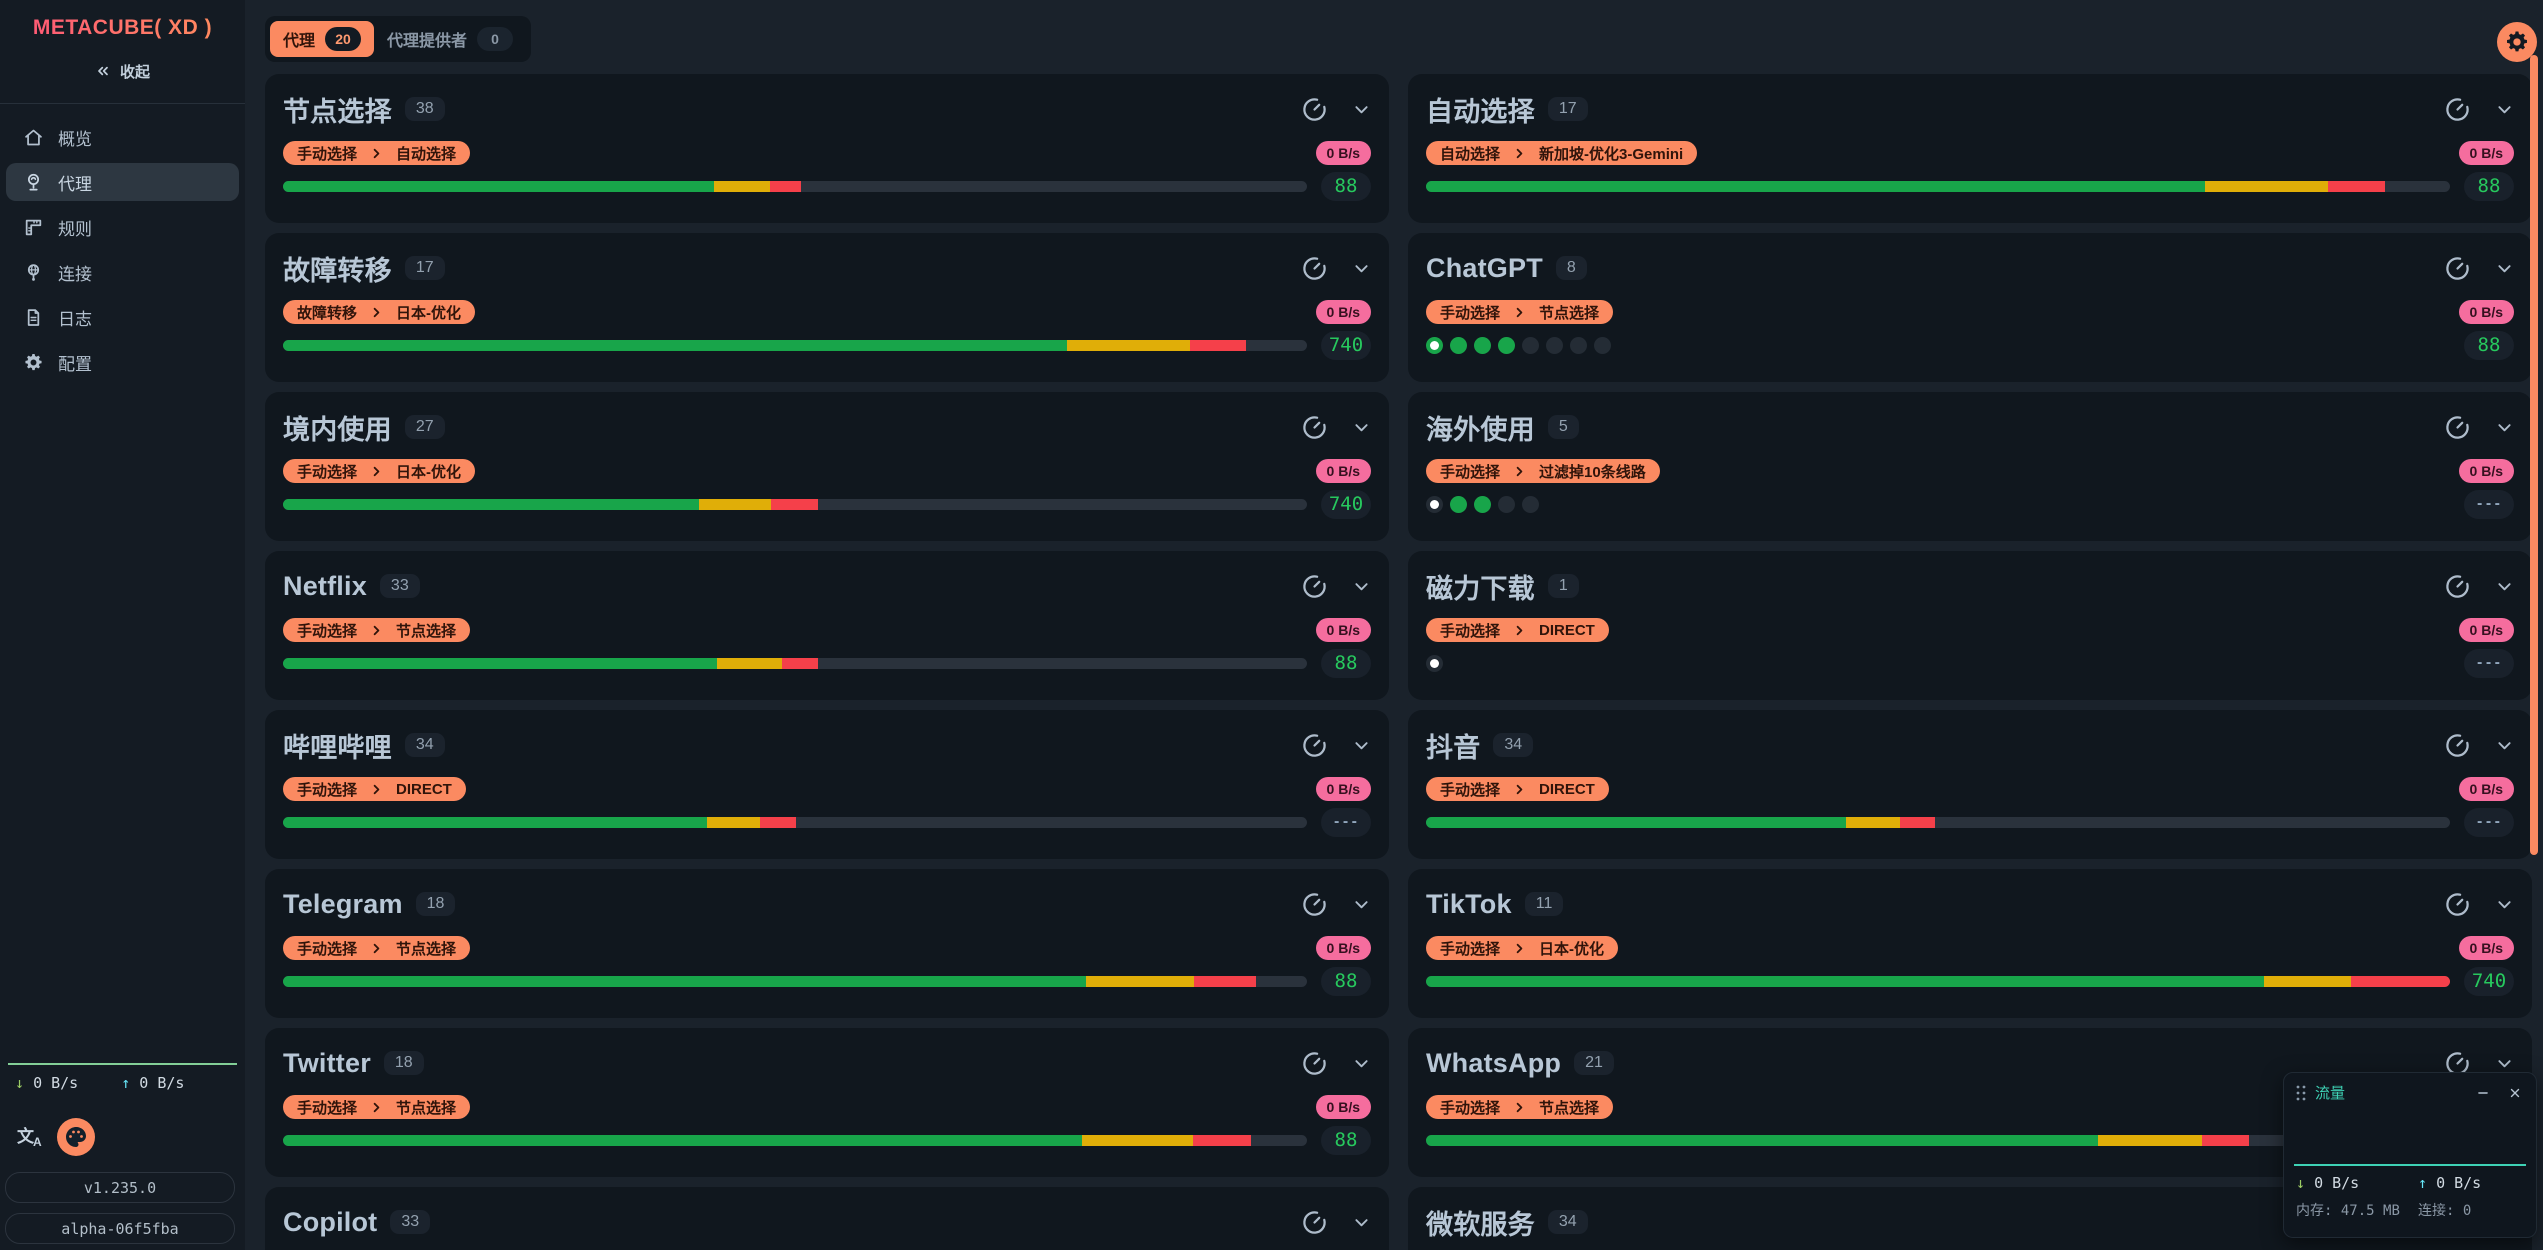  Describe the element at coordinates (76, 1137) in the screenshot. I see `theme-palette-button` at that location.